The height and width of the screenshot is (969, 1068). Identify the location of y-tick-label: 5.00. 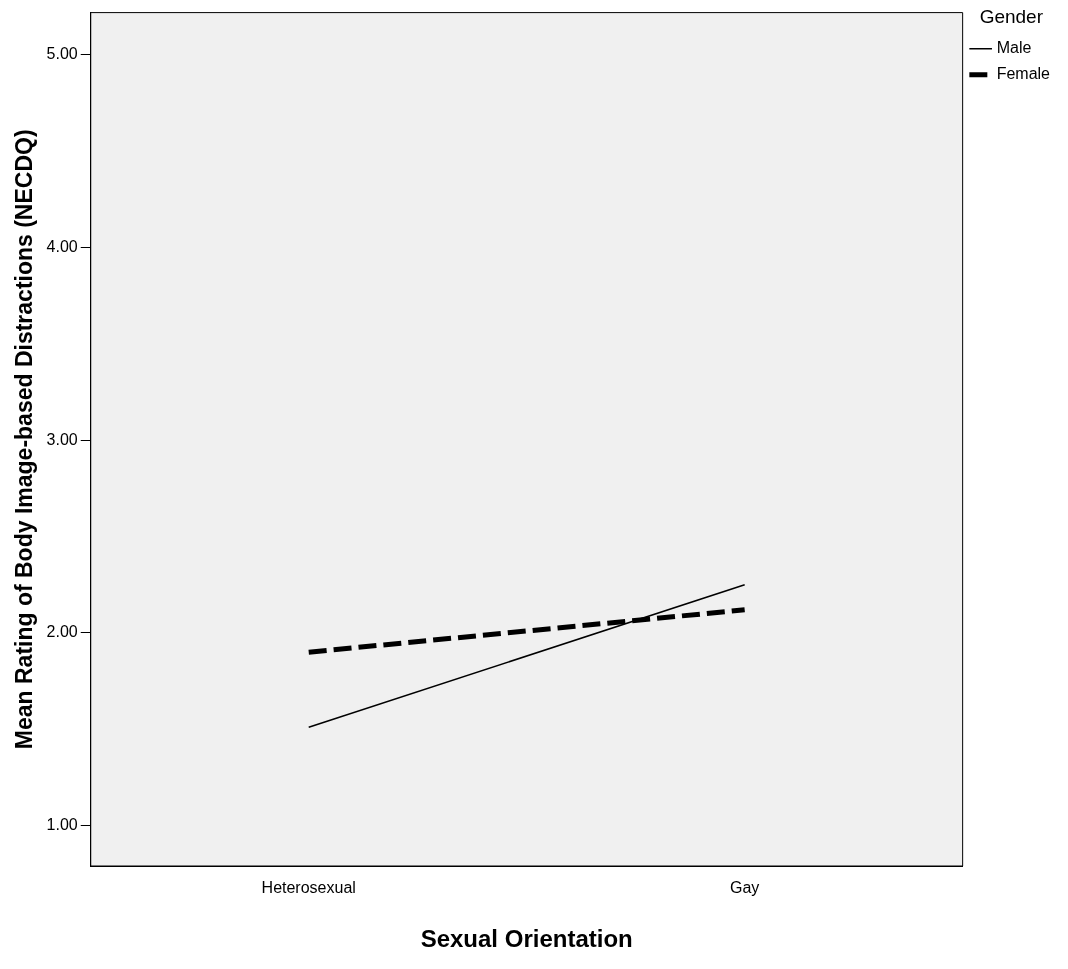
(62, 54).